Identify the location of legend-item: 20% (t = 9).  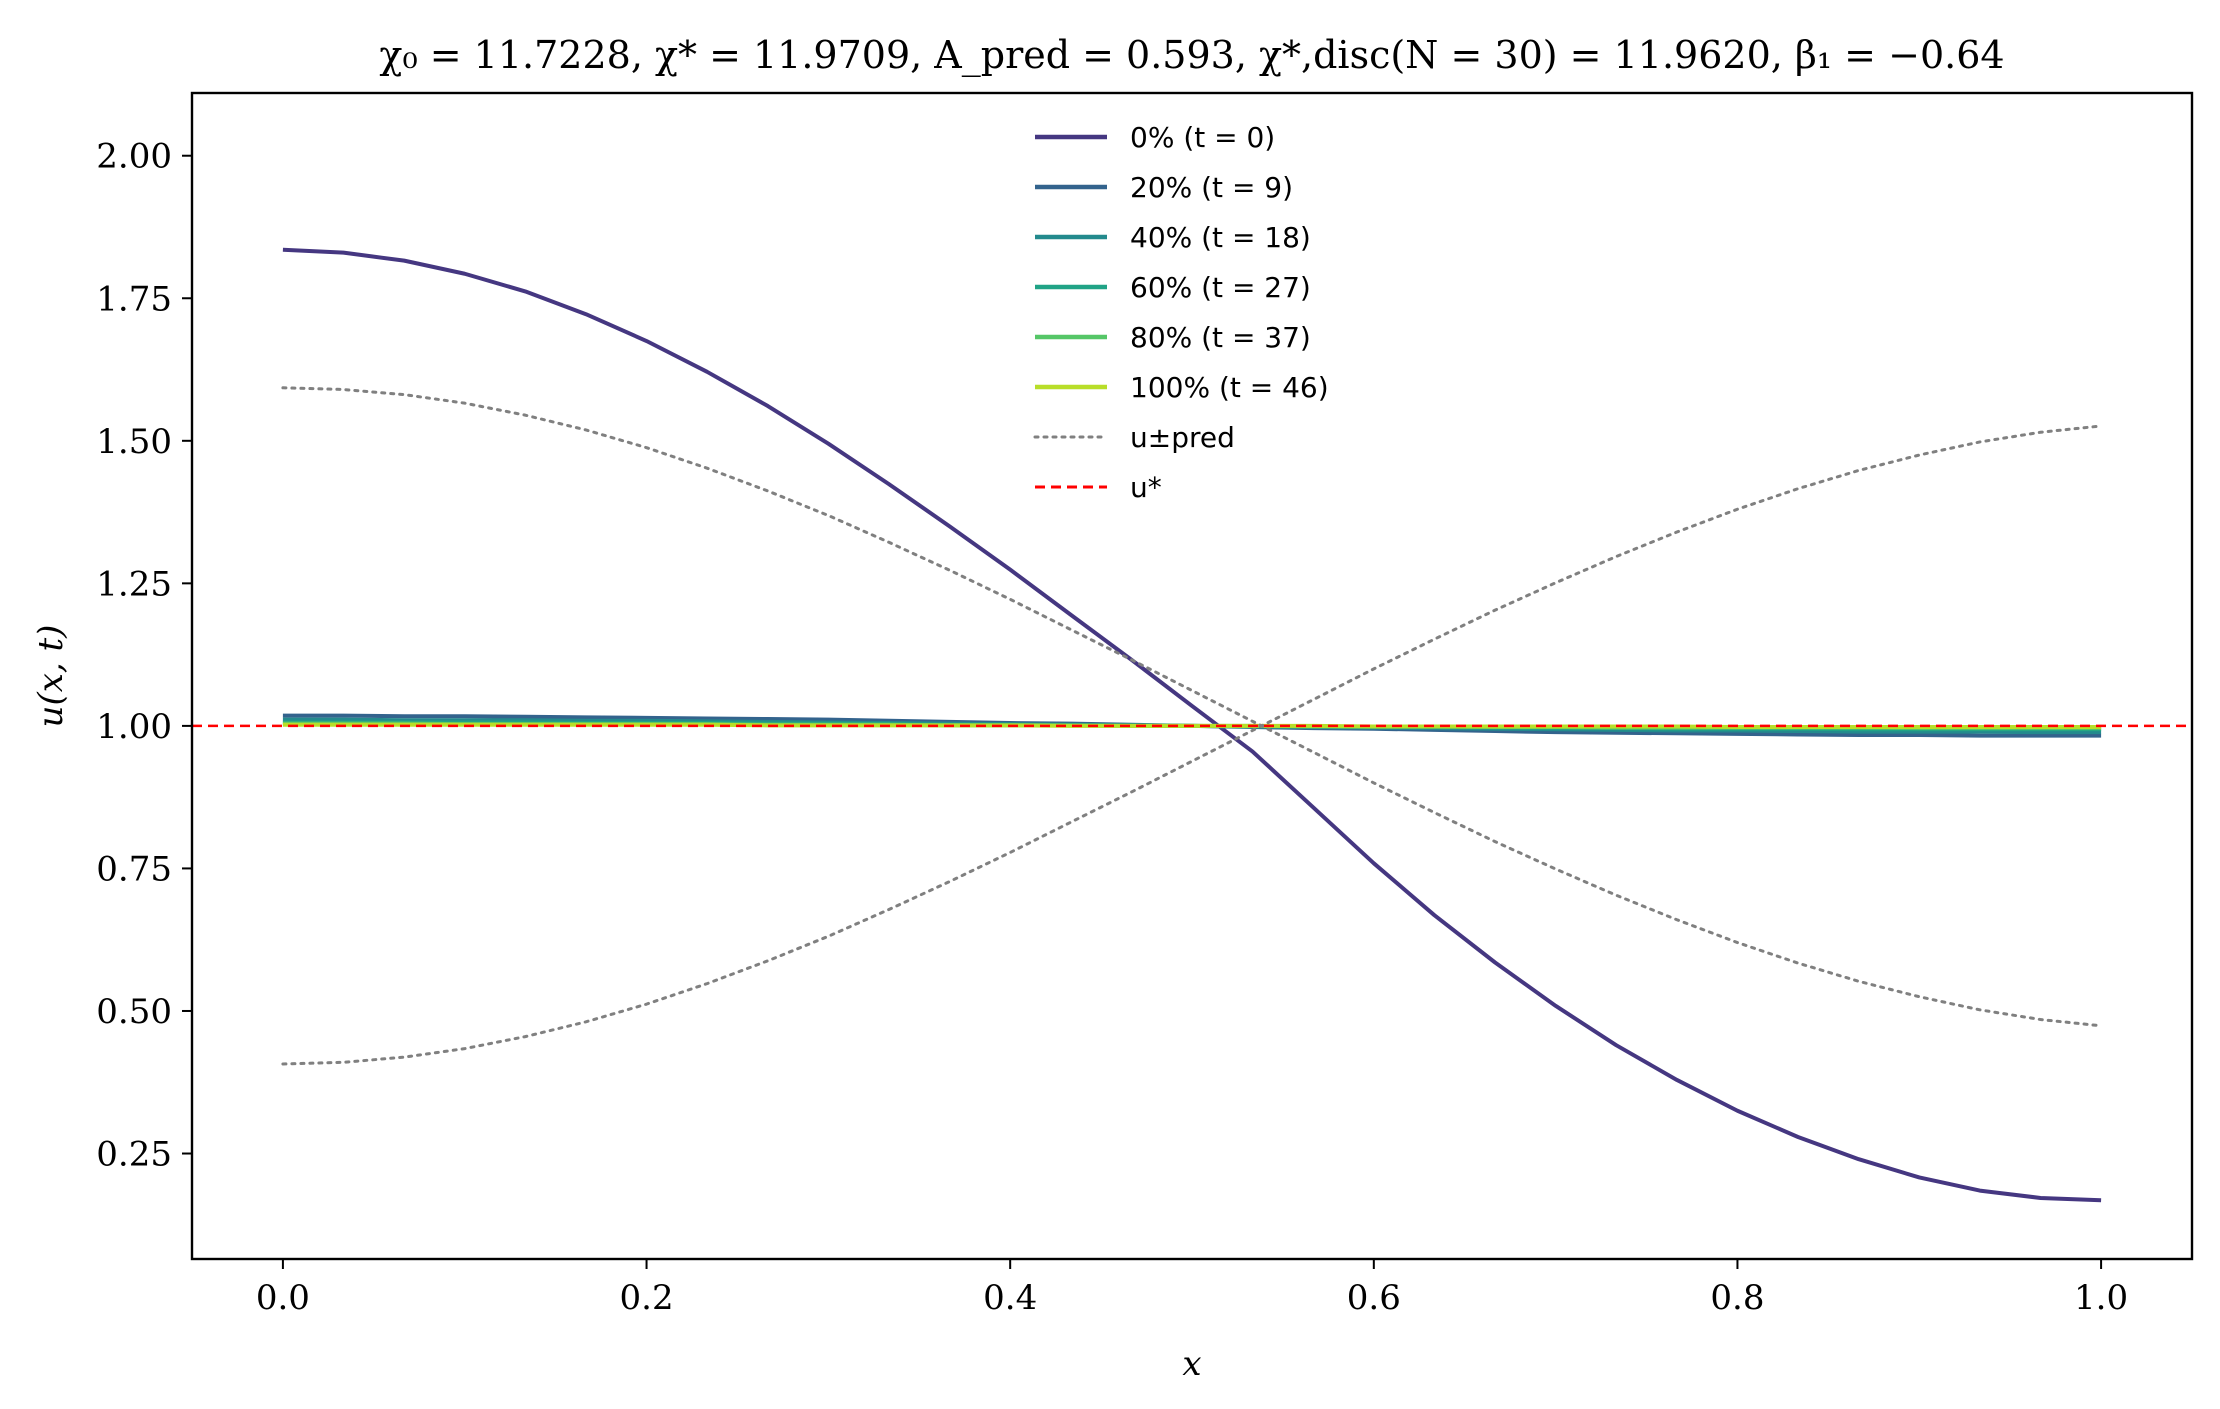
(1164, 187).